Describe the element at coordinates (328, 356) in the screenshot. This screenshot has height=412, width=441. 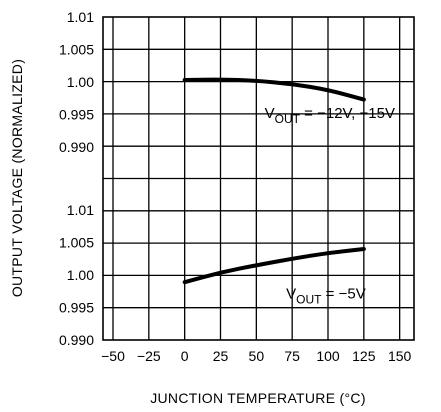
I see `x-tick-label: 100` at that location.